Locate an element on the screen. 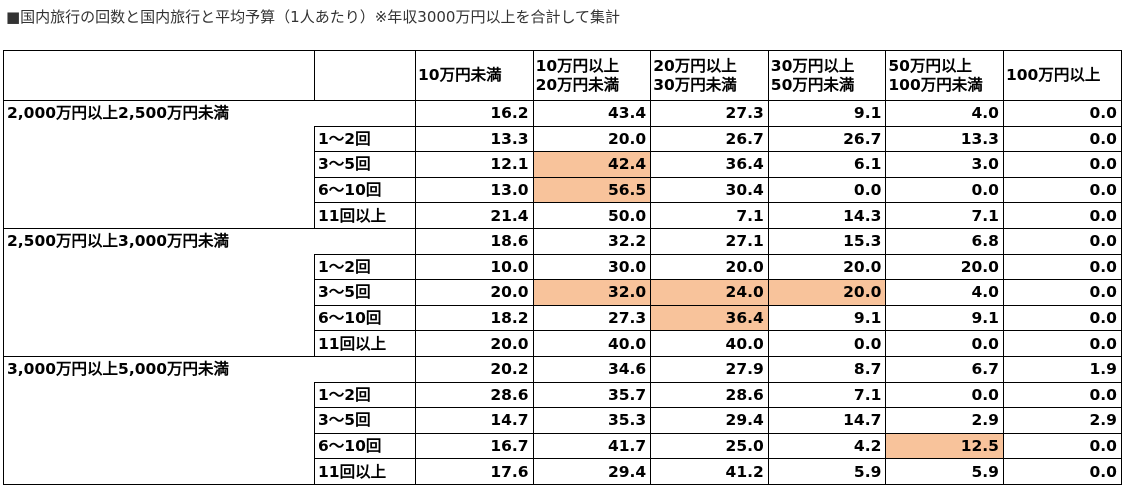  value-cell: 25.0 is located at coordinates (709, 446).